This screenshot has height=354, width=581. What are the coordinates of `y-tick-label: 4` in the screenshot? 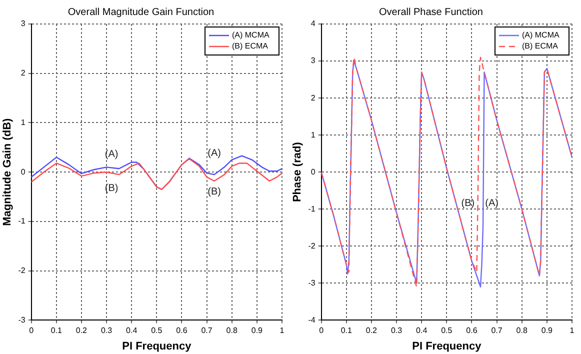 It's located at (313, 23).